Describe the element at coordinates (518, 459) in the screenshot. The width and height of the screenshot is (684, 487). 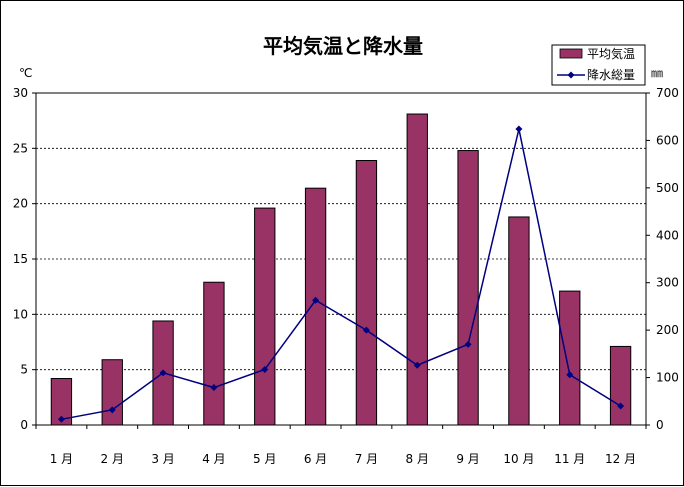
I see `x-axis-tick-label: 10 月` at that location.